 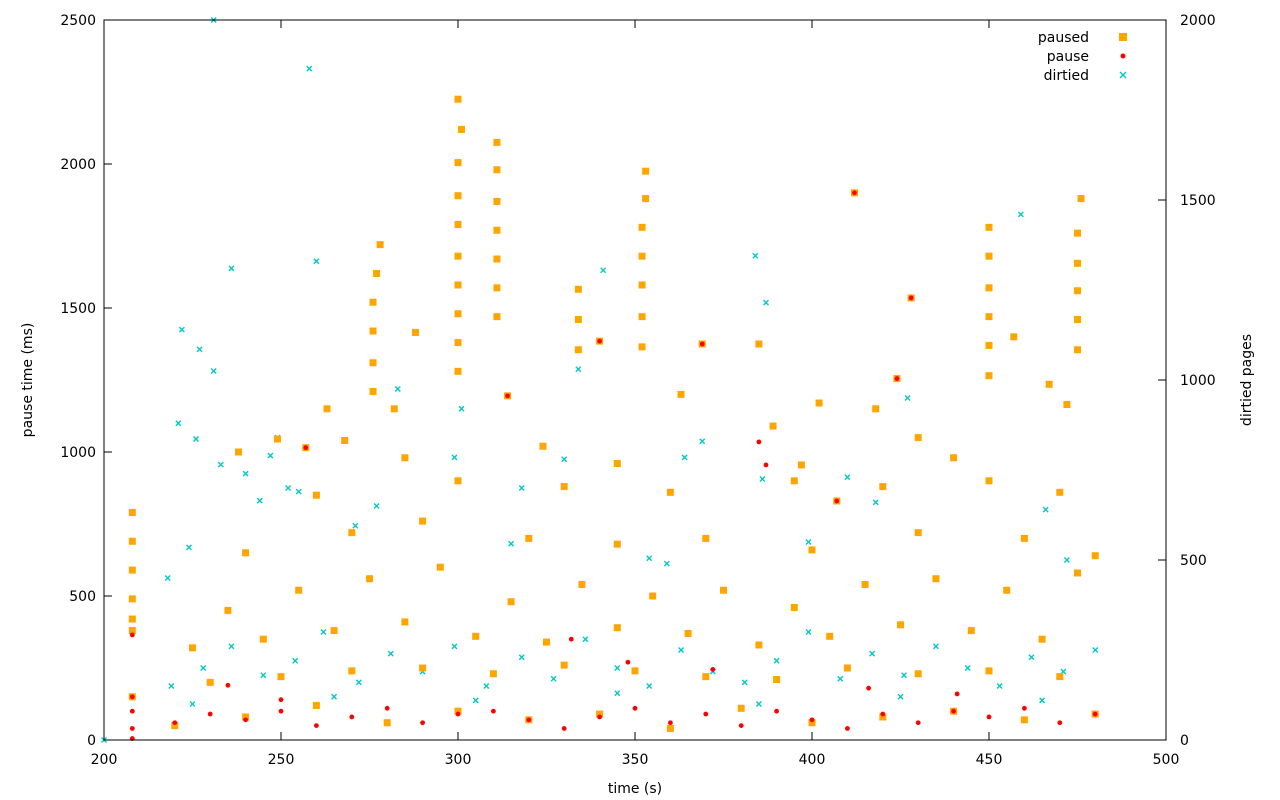 I want to click on y-tick-label: 1000, so click(x=78, y=453).